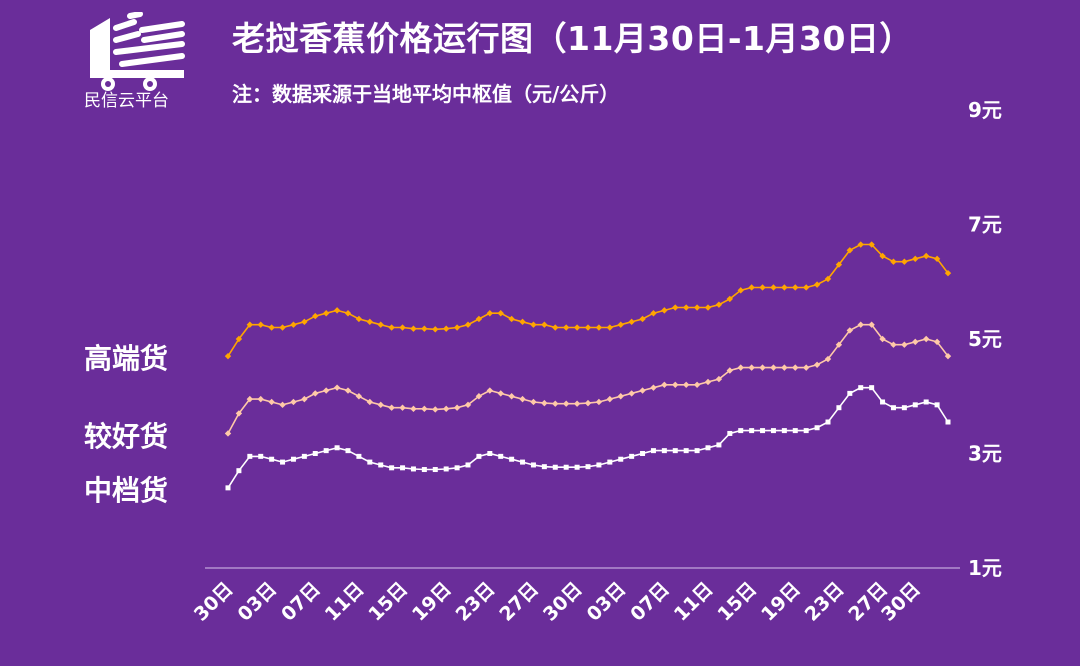  I want to click on series-label: 高端货, so click(126, 358).